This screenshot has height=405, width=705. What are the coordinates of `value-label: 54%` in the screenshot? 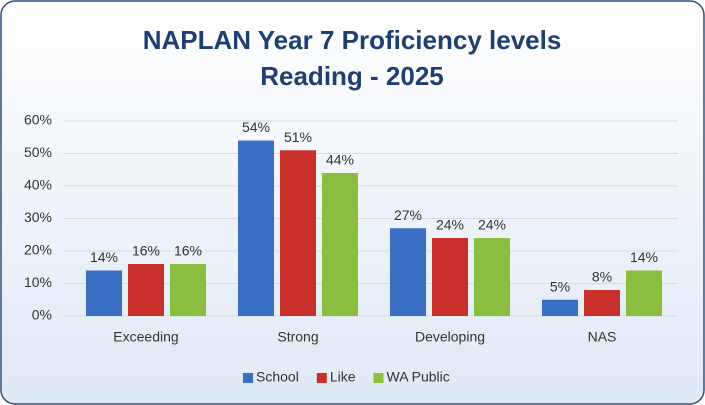 It's located at (256, 127).